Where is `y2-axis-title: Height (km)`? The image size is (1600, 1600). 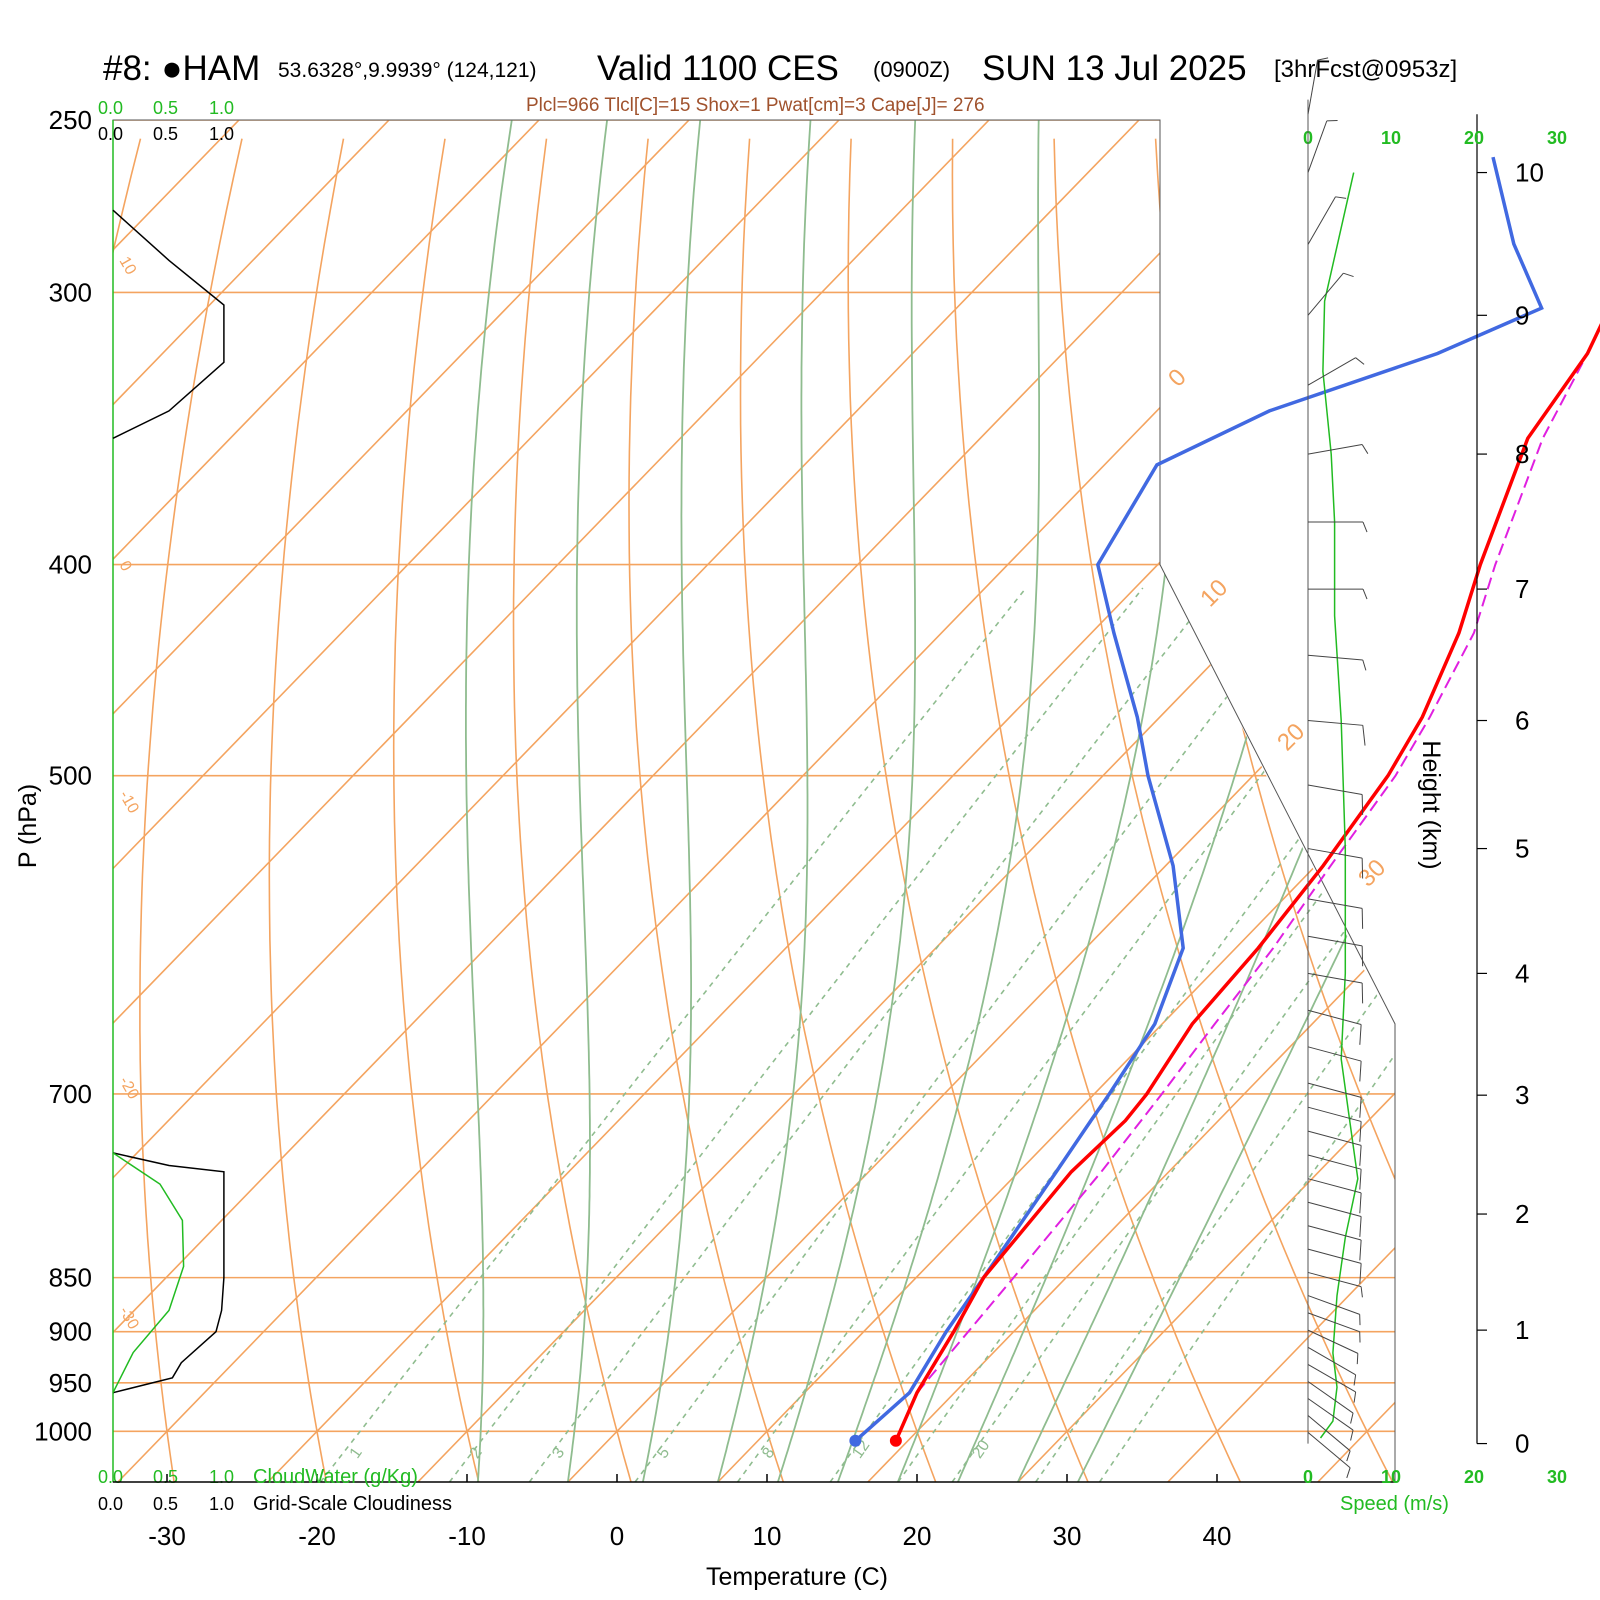 y2-axis-title: Height (km) is located at coordinates (1431, 804).